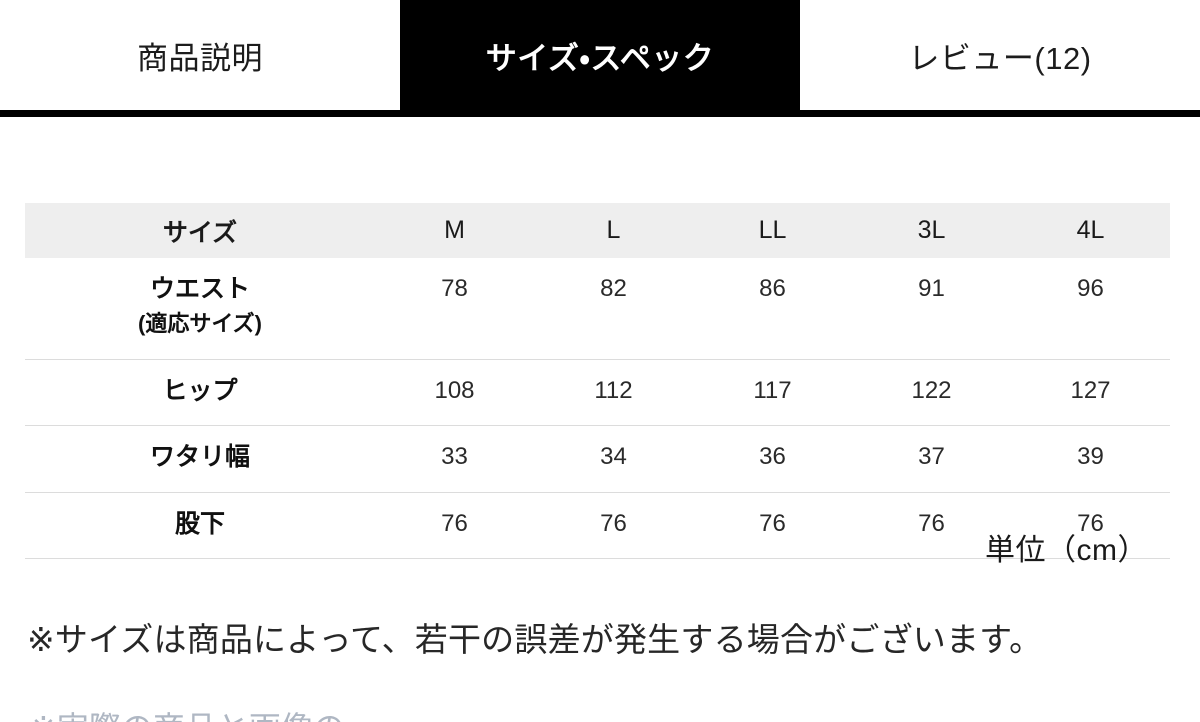 This screenshot has width=1200, height=722. I want to click on cell-inseam-l: 76, so click(613, 526).